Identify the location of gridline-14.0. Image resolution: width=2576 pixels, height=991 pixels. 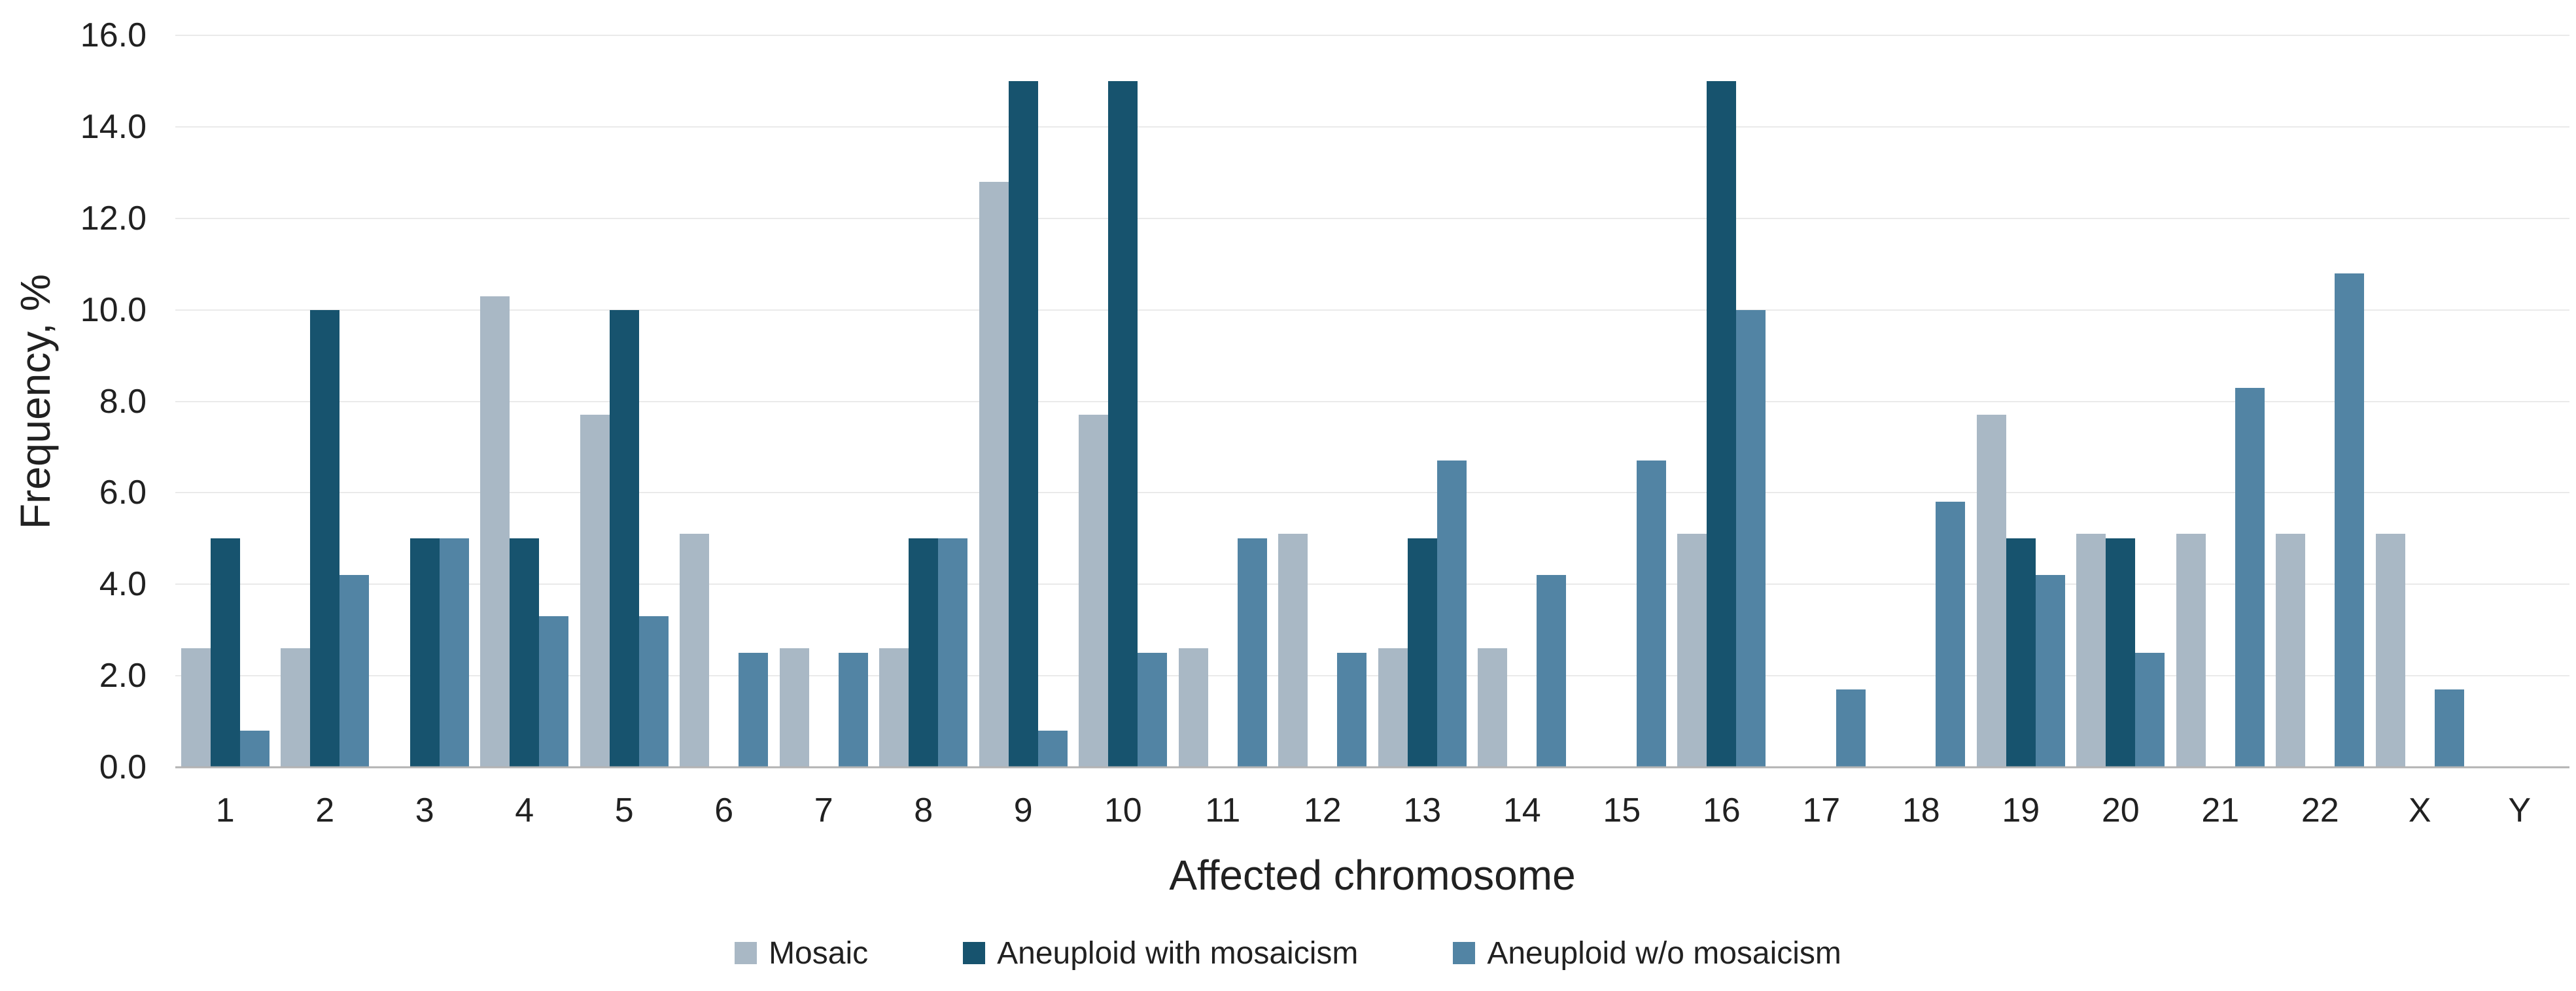
(1372, 127).